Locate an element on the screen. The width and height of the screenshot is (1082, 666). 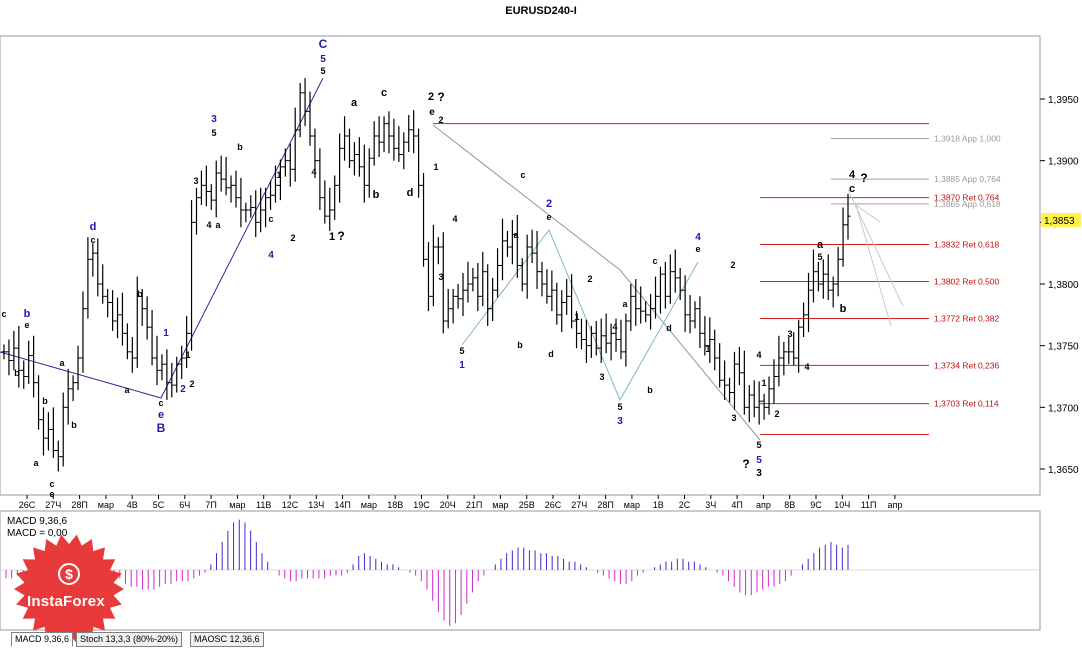
chart-title: EURUSD240-I is located at coordinates (541, 11).